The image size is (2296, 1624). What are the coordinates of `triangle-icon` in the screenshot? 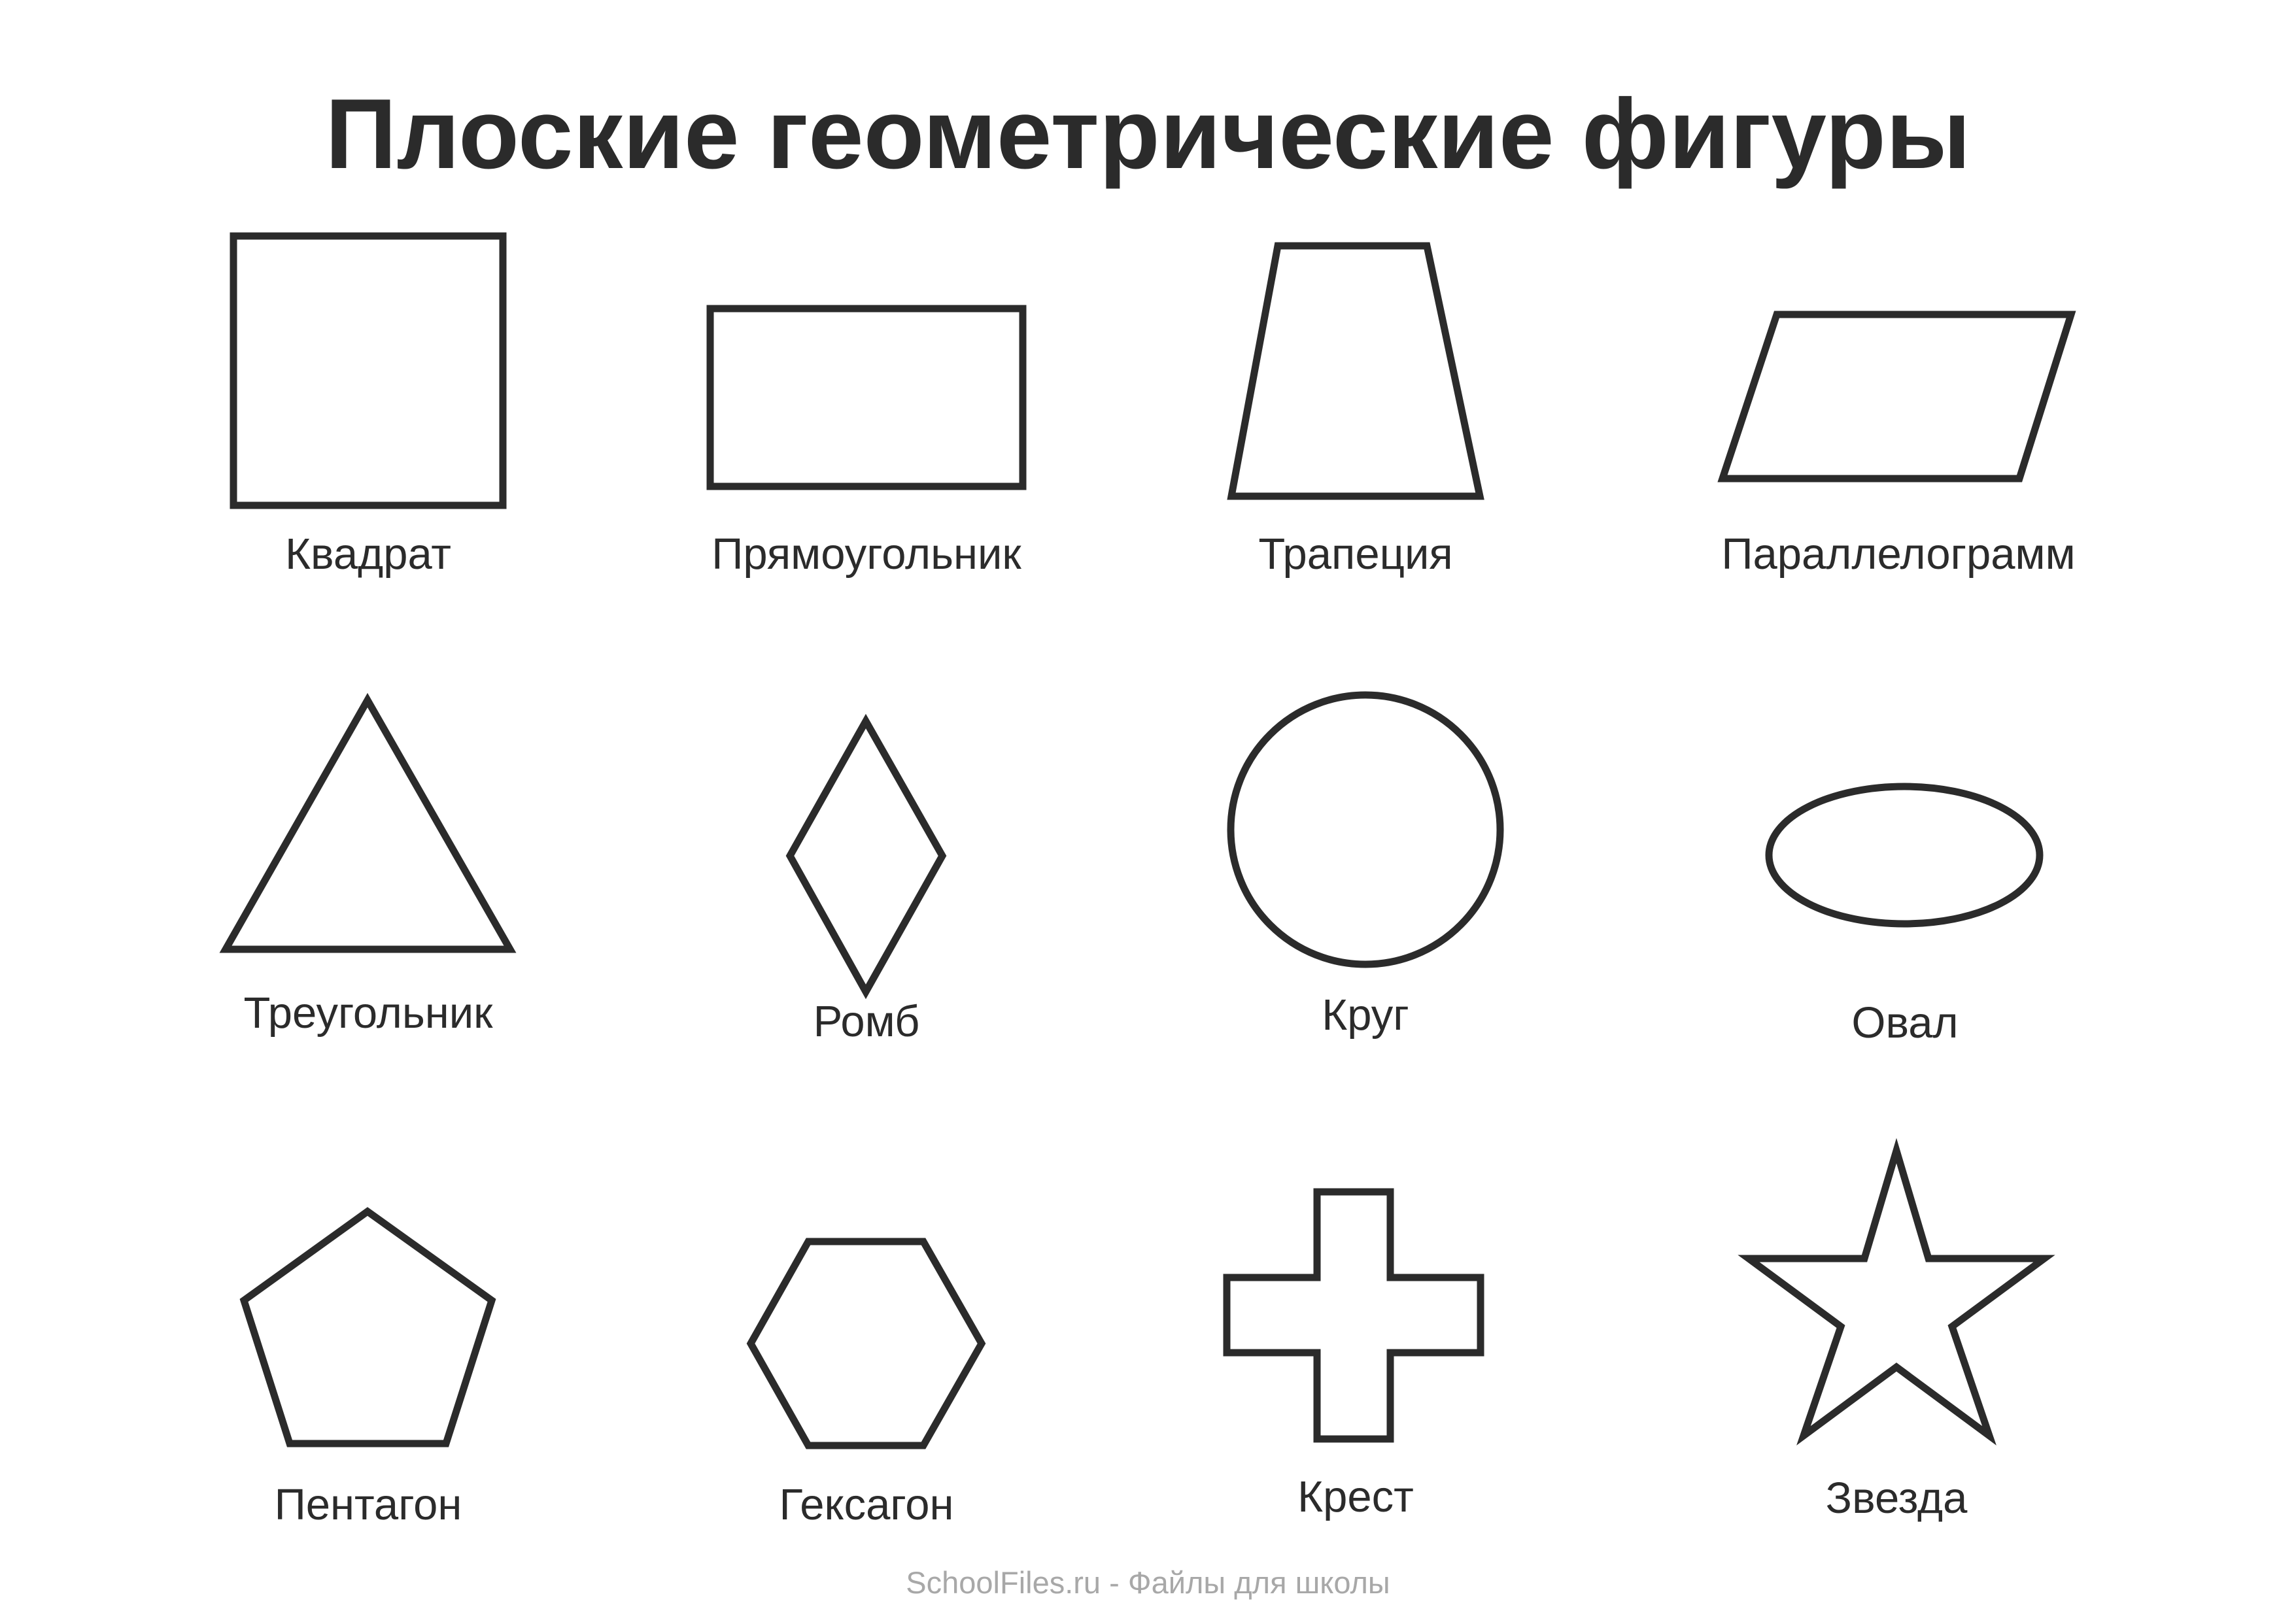 It's located at (368, 823).